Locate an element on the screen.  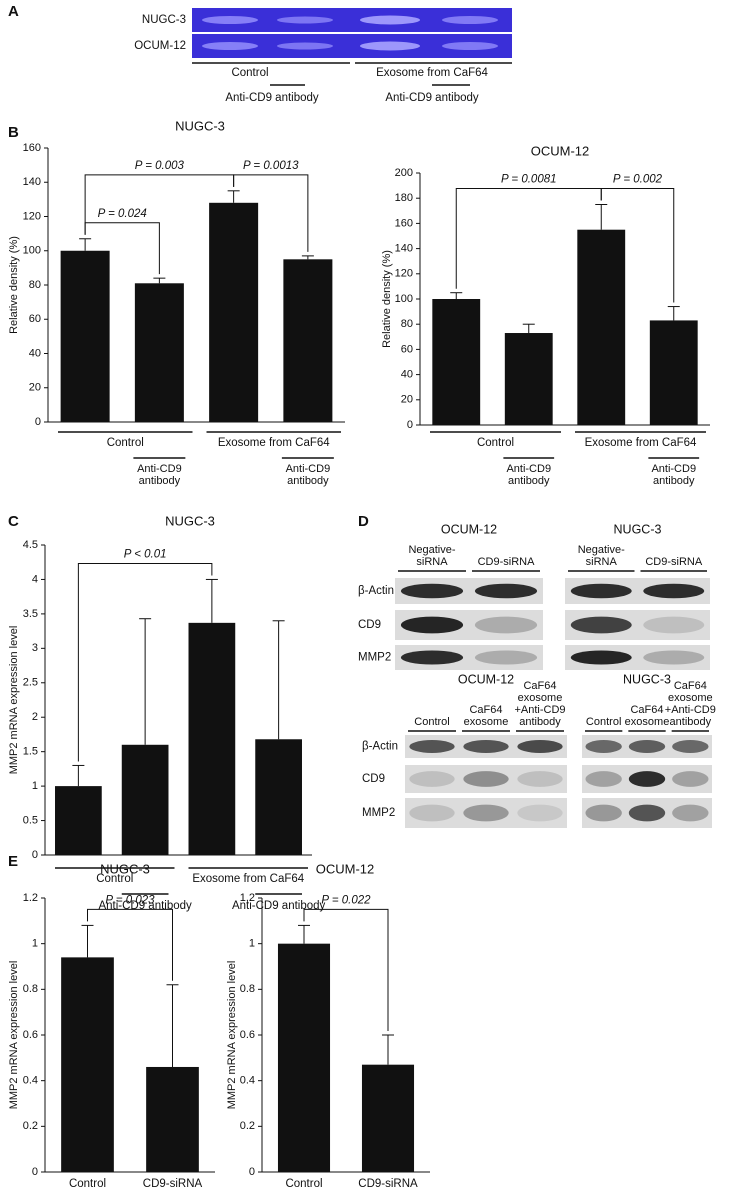
blot-row-label: CD9 is located at coordinates (373, 779).